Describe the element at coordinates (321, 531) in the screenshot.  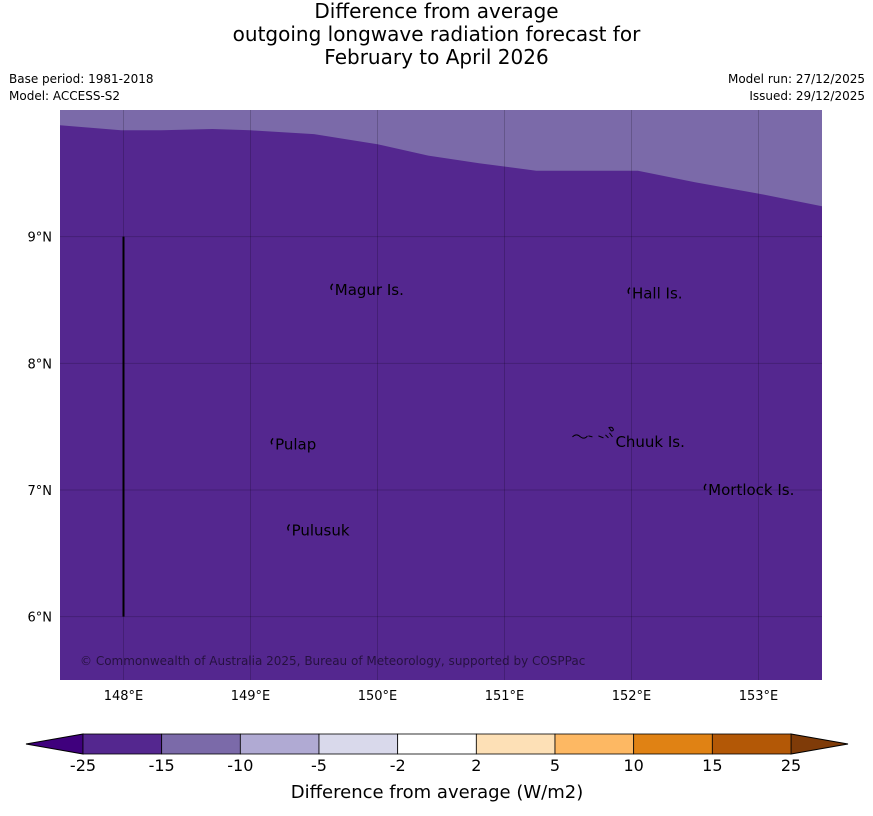
I see `island-label: Pulusuk` at that location.